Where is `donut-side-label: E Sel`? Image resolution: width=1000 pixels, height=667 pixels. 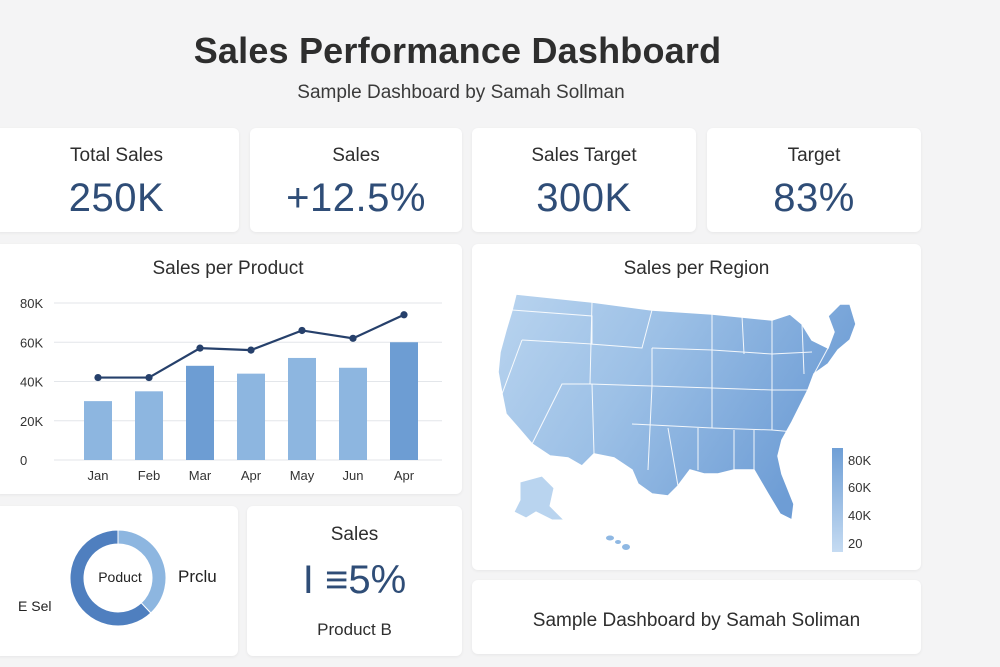 donut-side-label: E Sel is located at coordinates (34, 606).